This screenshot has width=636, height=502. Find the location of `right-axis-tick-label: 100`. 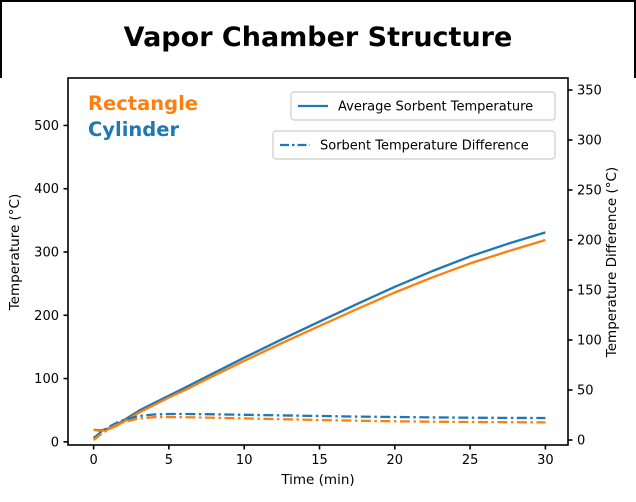

right-axis-tick-label: 100 is located at coordinates (589, 341).